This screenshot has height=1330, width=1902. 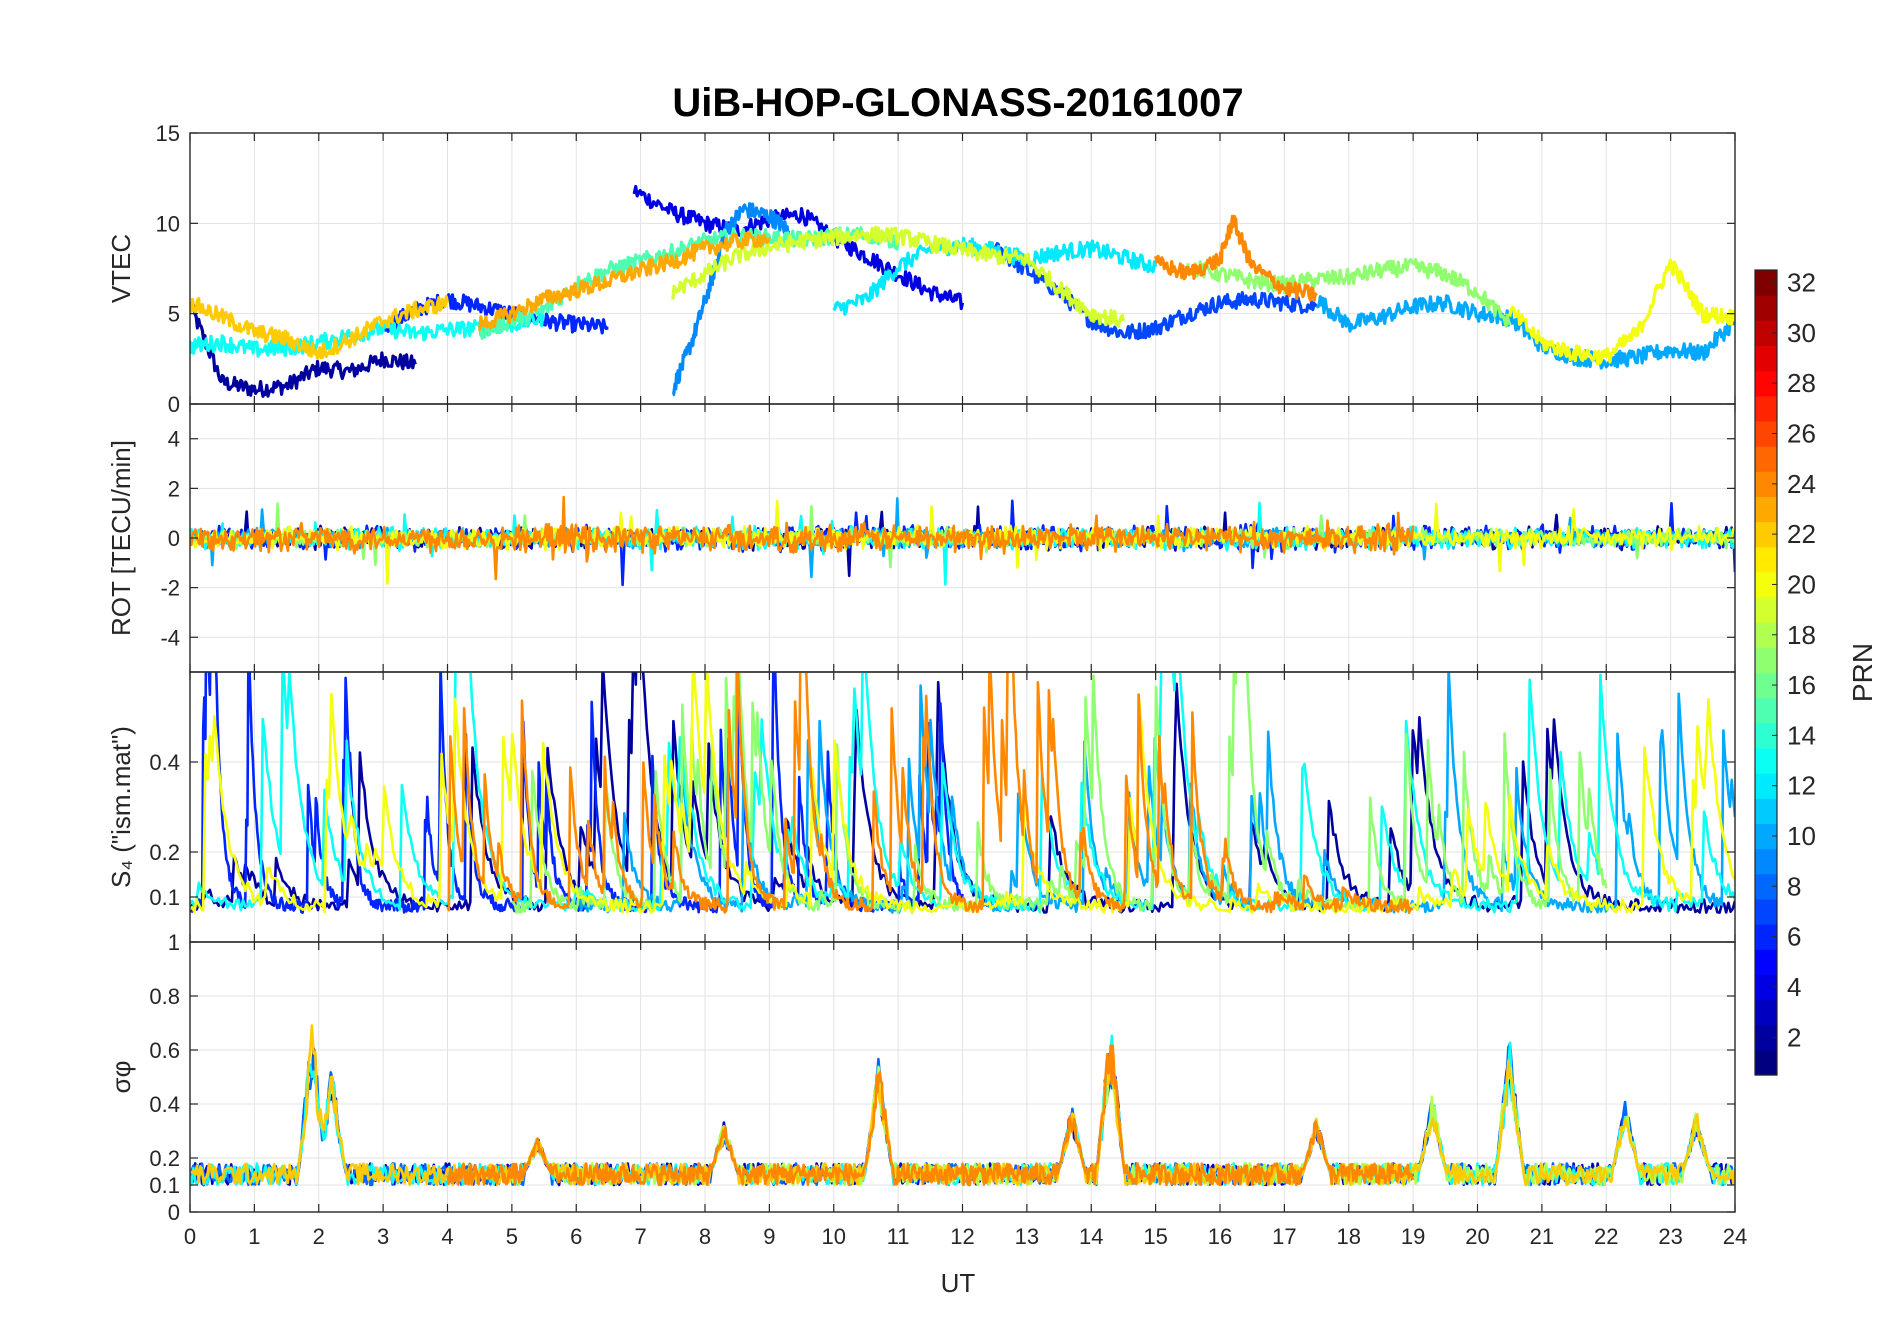 What do you see at coordinates (121, 268) in the screenshot?
I see `y-axis-label-vtec: VTEC` at bounding box center [121, 268].